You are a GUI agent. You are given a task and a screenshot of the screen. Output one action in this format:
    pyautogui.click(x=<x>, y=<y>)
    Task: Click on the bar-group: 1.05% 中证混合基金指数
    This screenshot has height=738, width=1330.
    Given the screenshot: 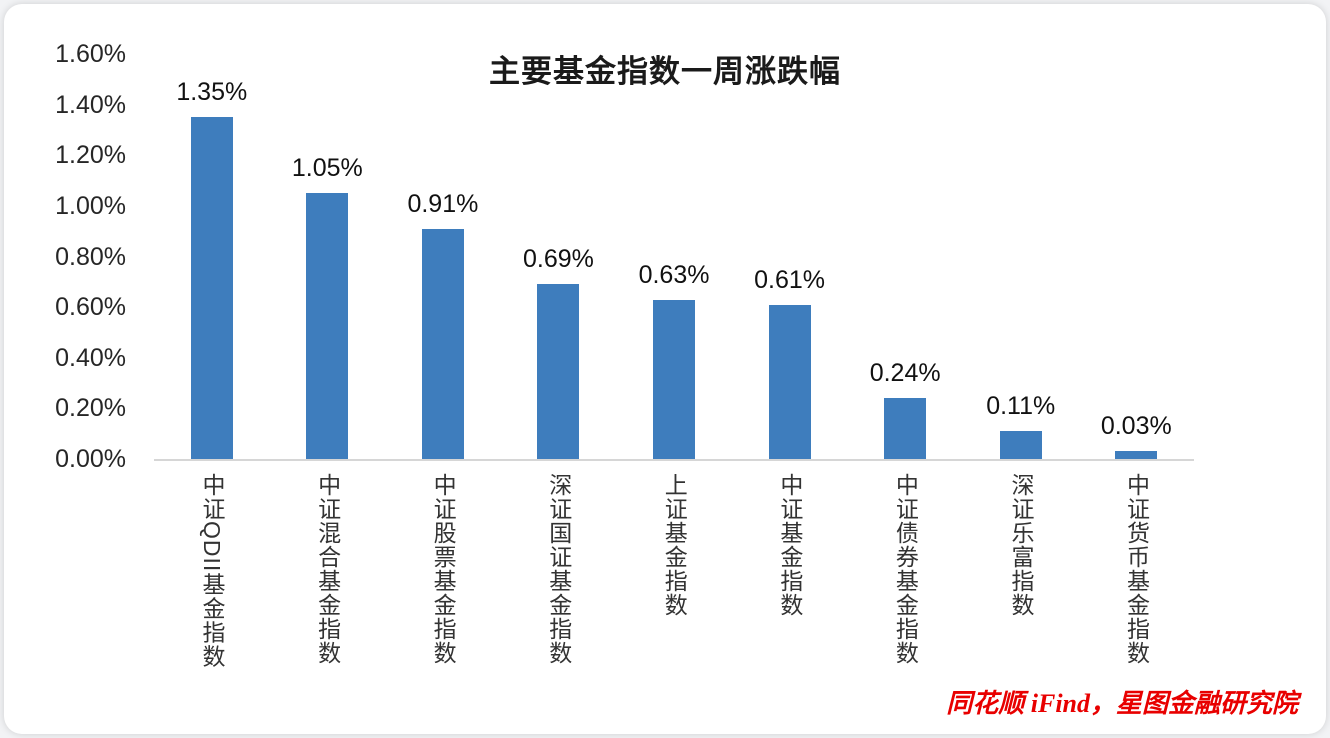 What is the action you would take?
    pyautogui.click(x=328, y=359)
    